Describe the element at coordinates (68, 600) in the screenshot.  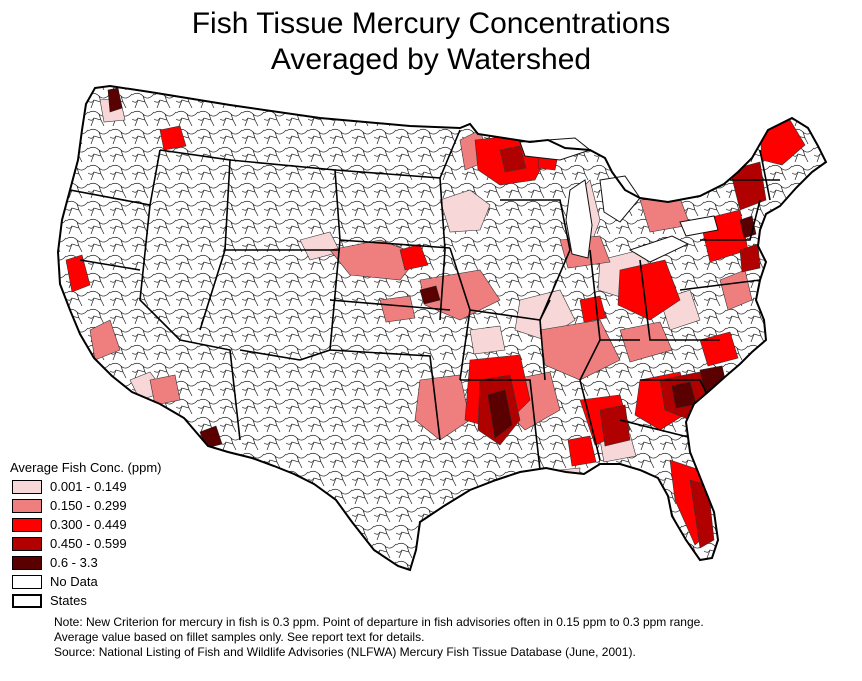
I see `legend-label: States` at that location.